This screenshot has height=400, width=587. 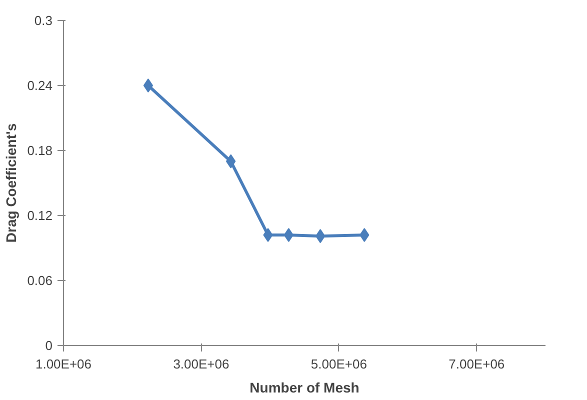 I want to click on x-tick-label: 3.00E+06, so click(x=201, y=364).